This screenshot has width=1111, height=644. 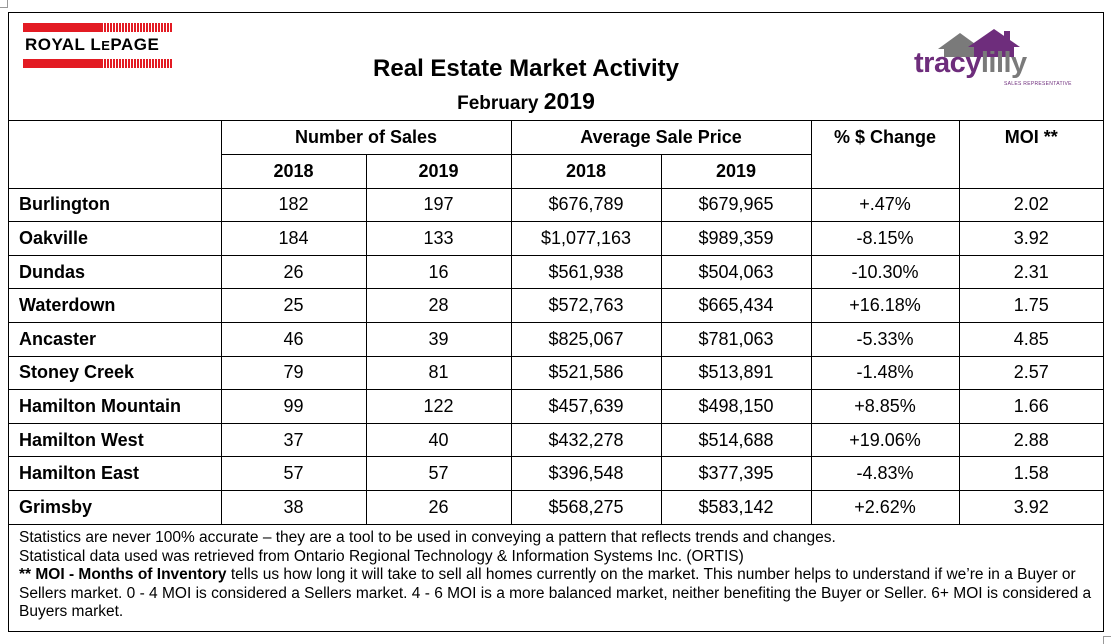 What do you see at coordinates (115, 373) in the screenshot?
I see `cell-city: Stoney Creek` at bounding box center [115, 373].